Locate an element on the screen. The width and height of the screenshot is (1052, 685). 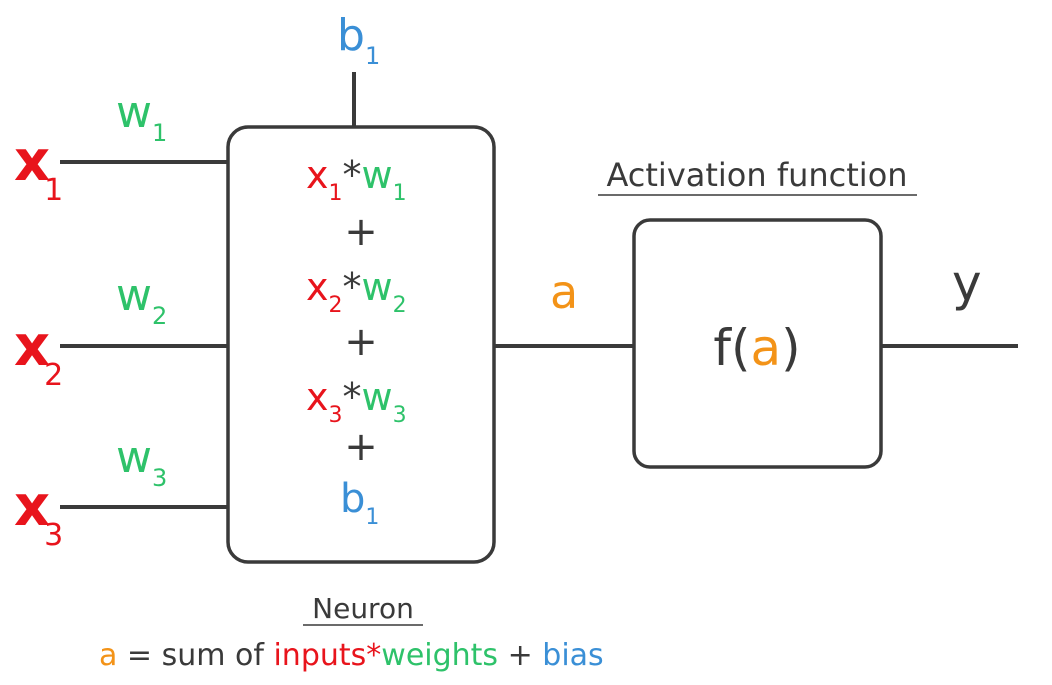
input-label-2: x2 is located at coordinates (38, 353).